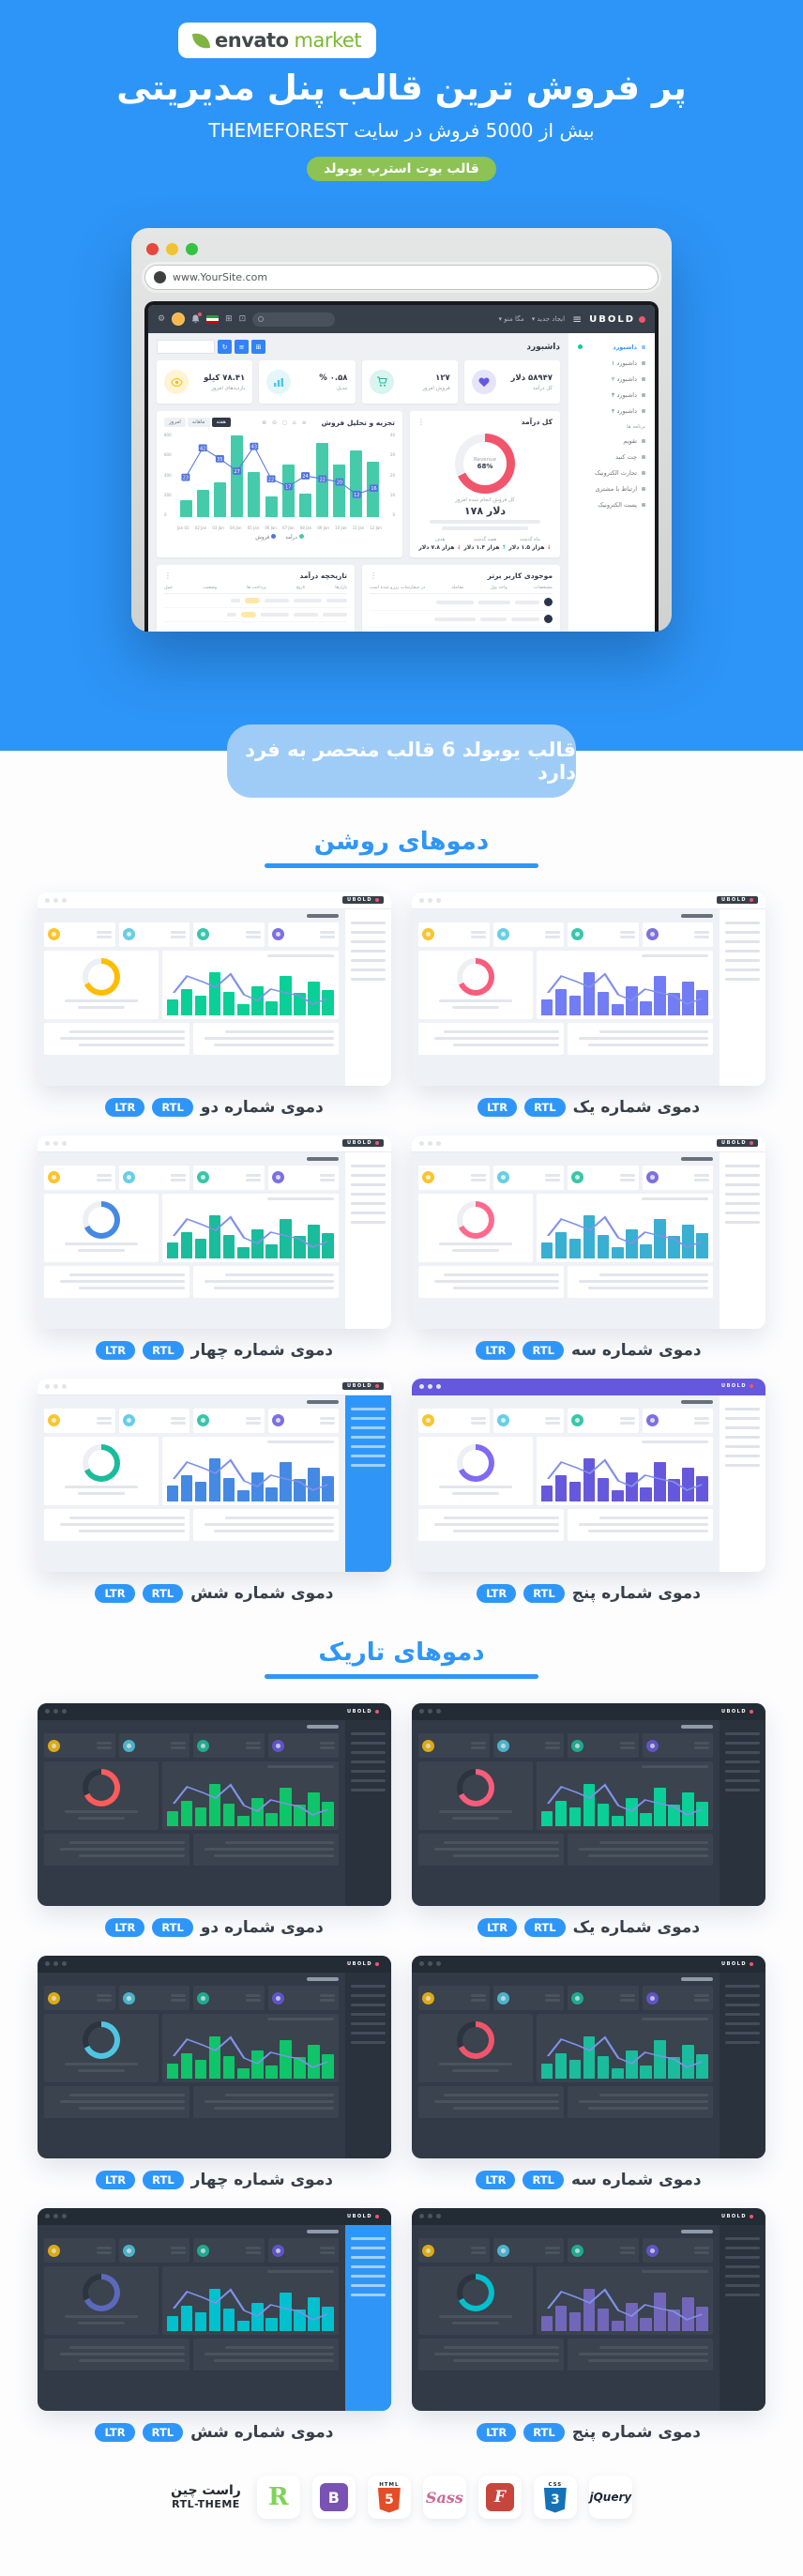  Describe the element at coordinates (152, 249) in the screenshot. I see `close-window-icon` at that location.